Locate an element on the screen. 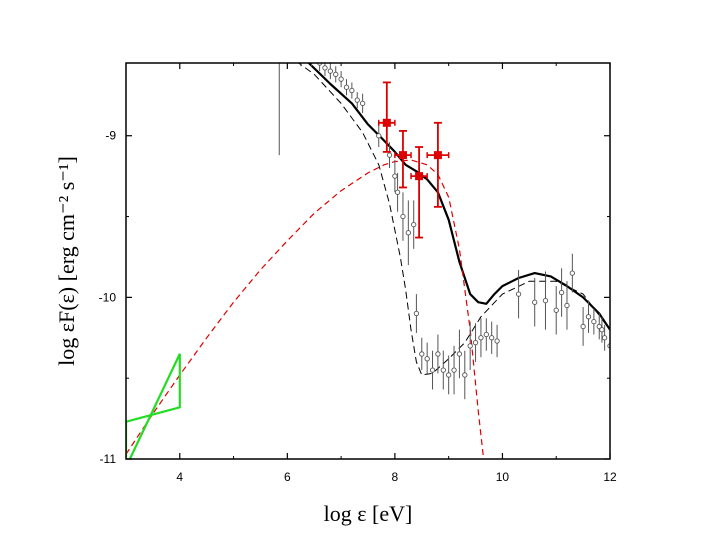 The width and height of the screenshot is (708, 553). y-tick-label: -9 is located at coordinates (110, 136).